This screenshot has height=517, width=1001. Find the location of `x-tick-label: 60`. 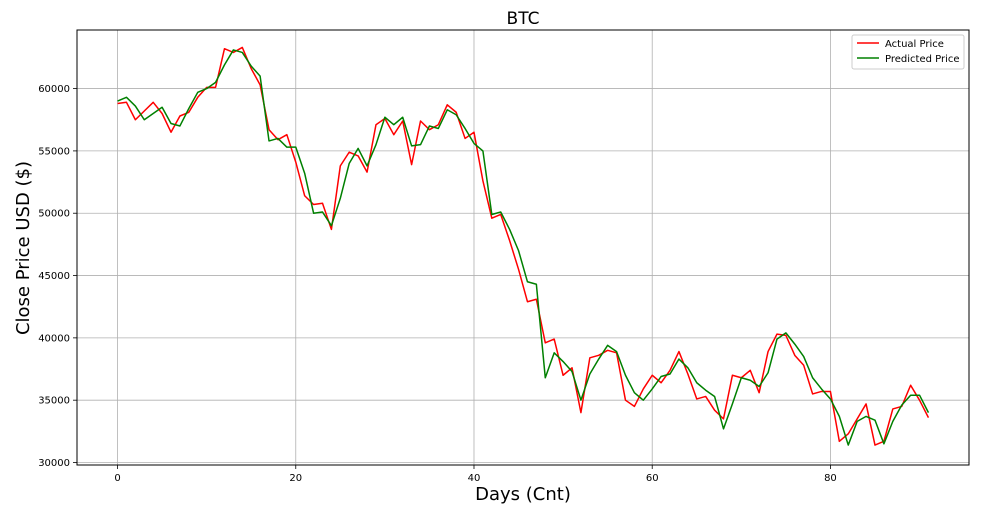

x-tick-label: 60 is located at coordinates (652, 478).